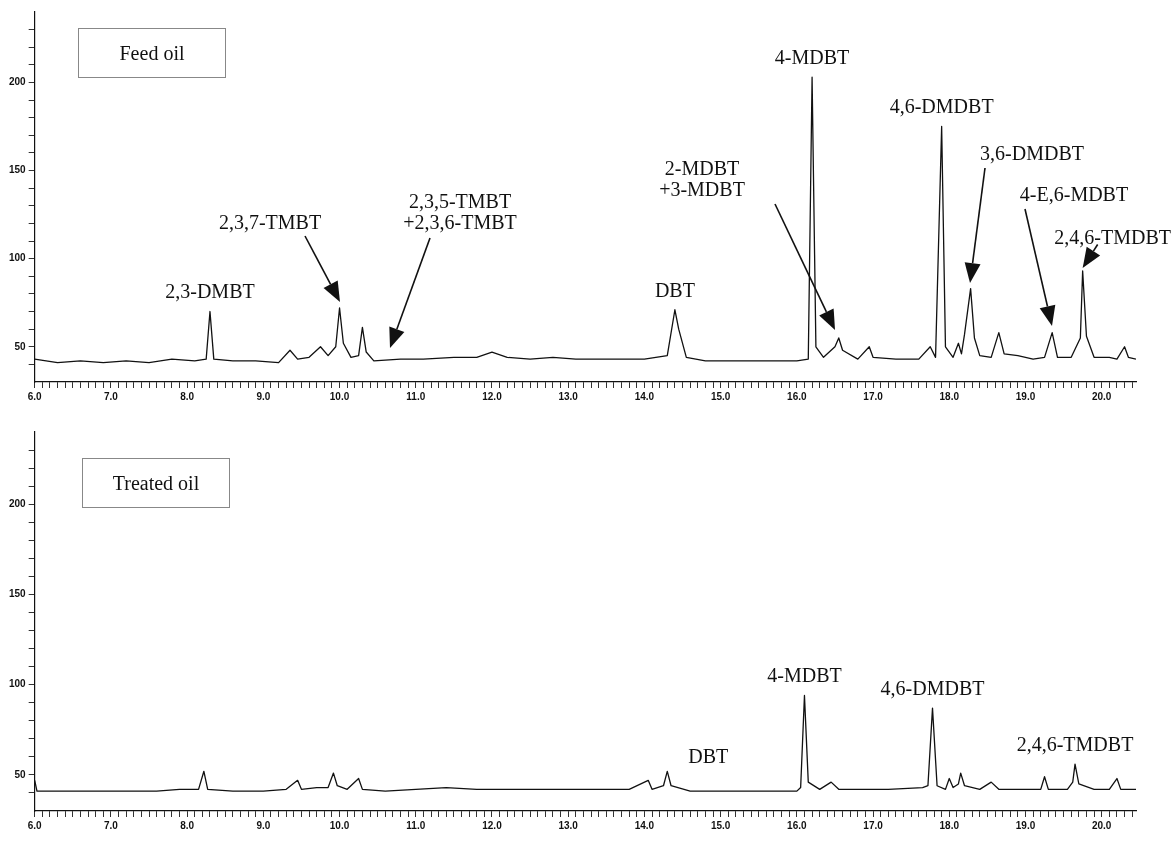 This screenshot has width=1174, height=849. Describe the element at coordinates (152, 53) in the screenshot. I see `text: Feed oil` at that location.